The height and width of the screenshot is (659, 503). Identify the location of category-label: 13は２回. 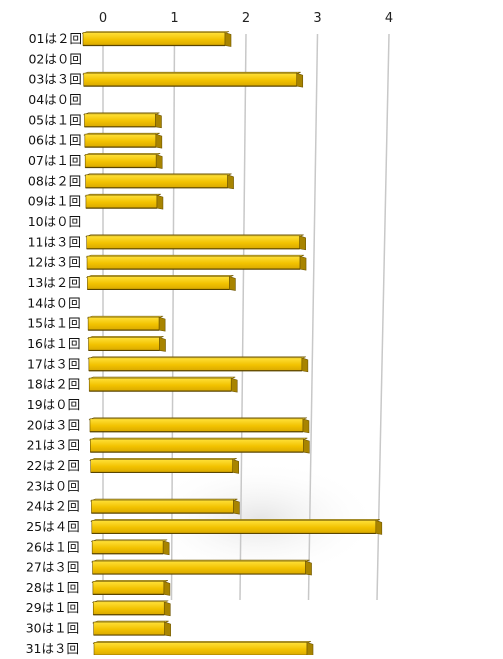
(53, 282).